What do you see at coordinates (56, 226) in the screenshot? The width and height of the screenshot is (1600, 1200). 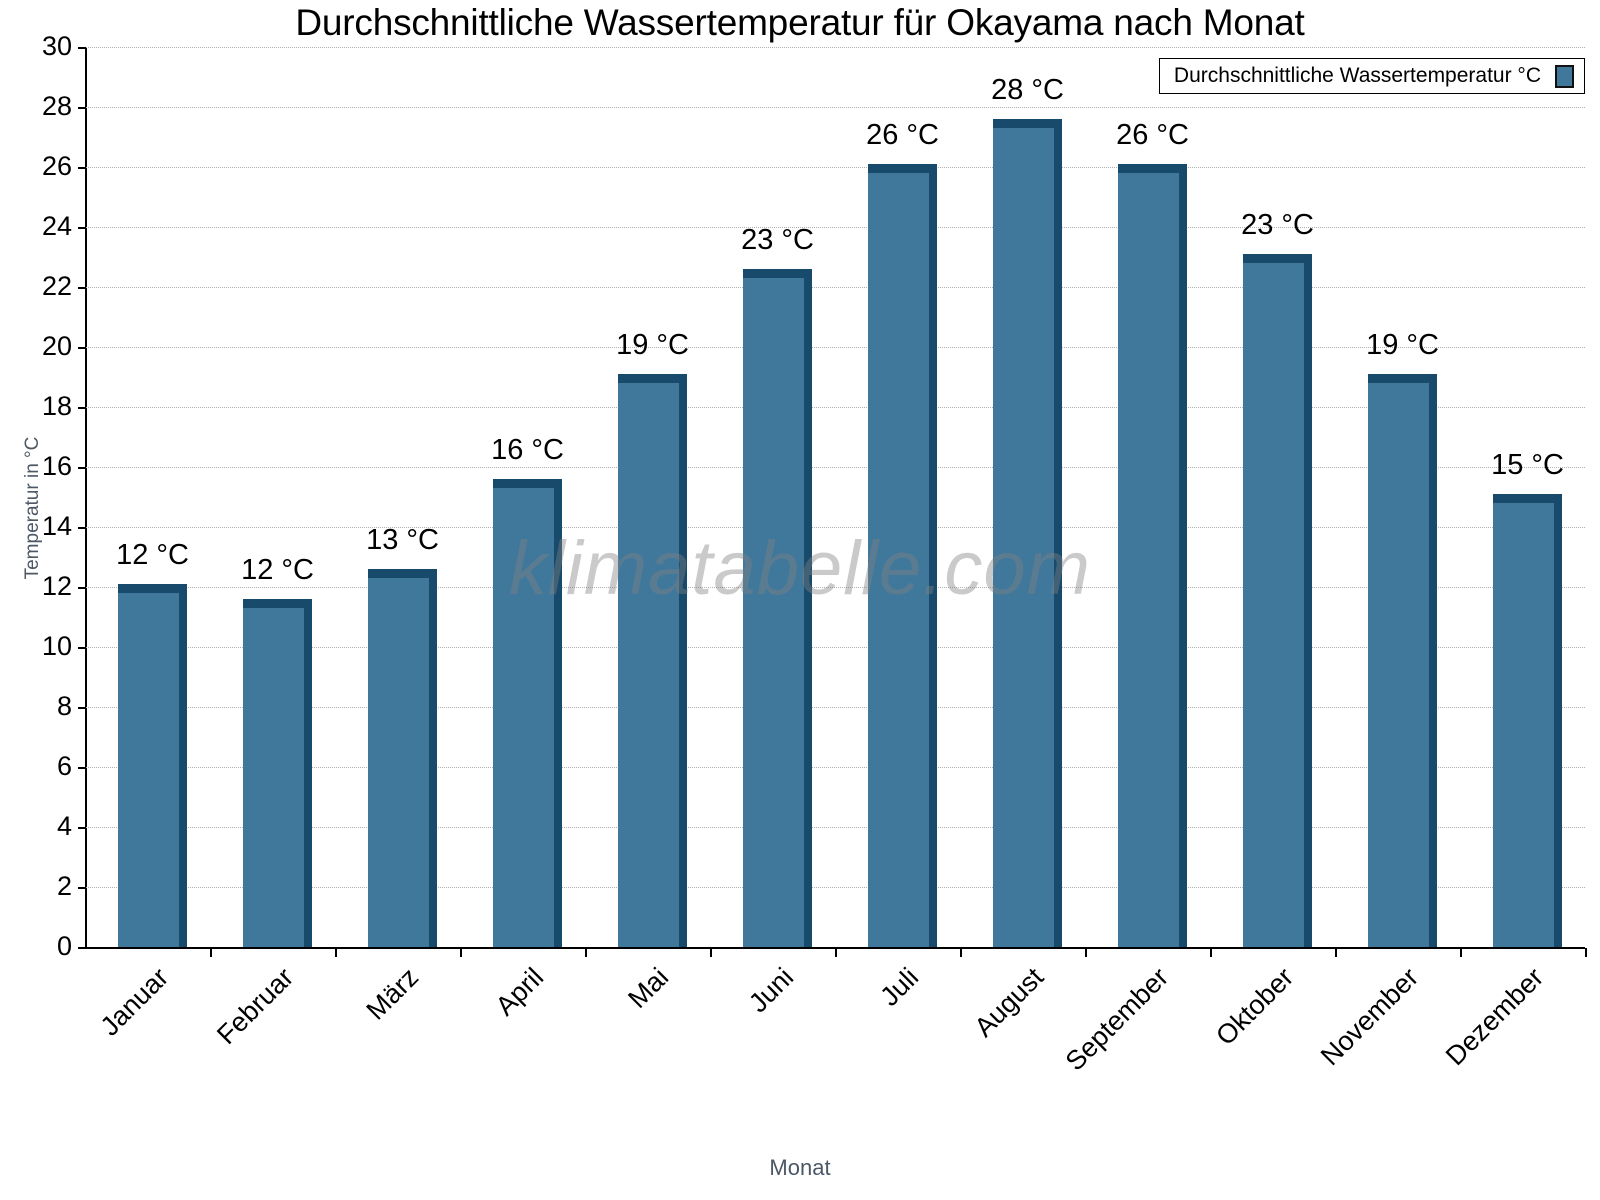 I see `y-tick-label: 24` at bounding box center [56, 226].